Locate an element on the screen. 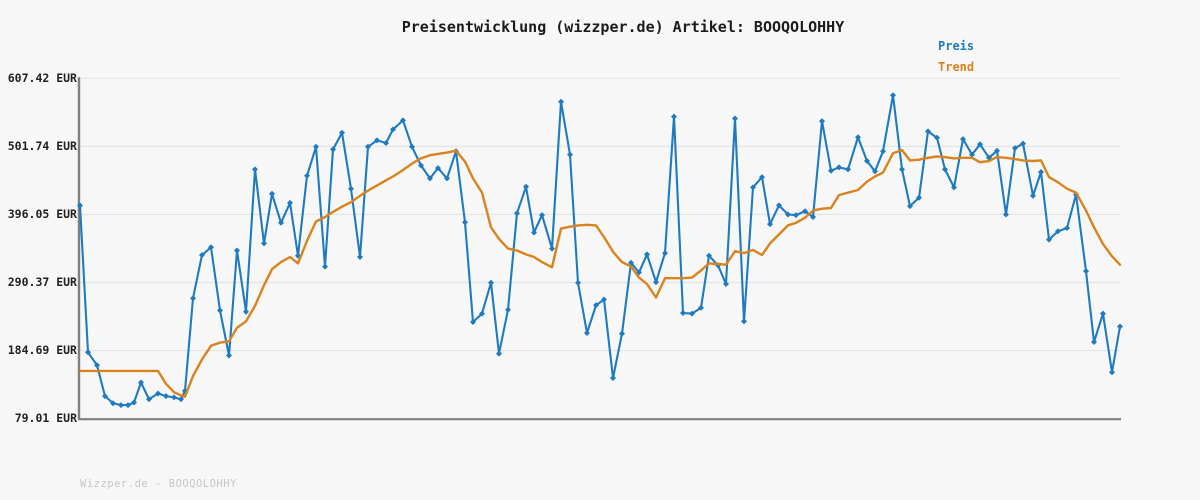 Image resolution: width=1200 pixels, height=500 pixels. y-tick-label: 607.42 EUR is located at coordinates (42, 78).